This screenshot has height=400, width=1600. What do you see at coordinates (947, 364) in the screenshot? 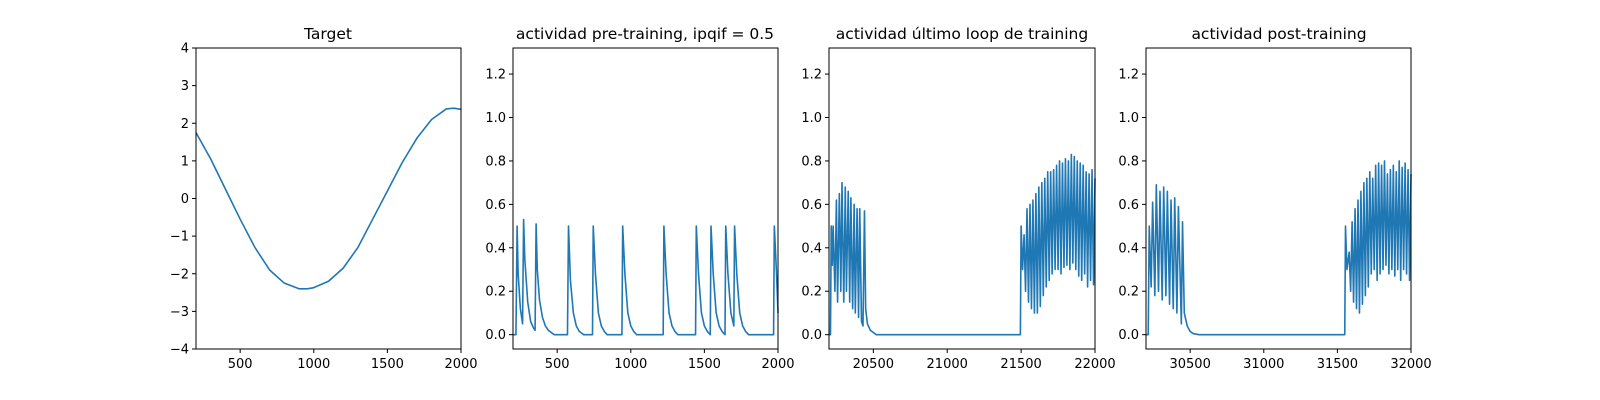
I see `x-tick-label: 21000` at bounding box center [947, 364].